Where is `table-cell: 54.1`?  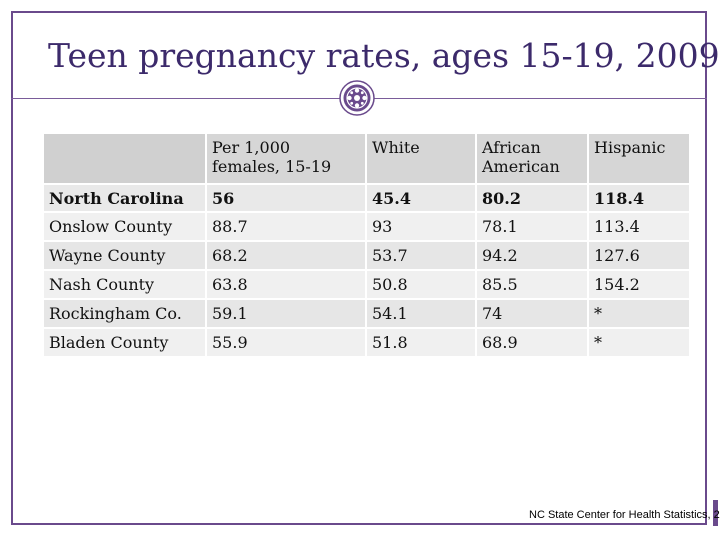 table-cell: 54.1 is located at coordinates (421, 314).